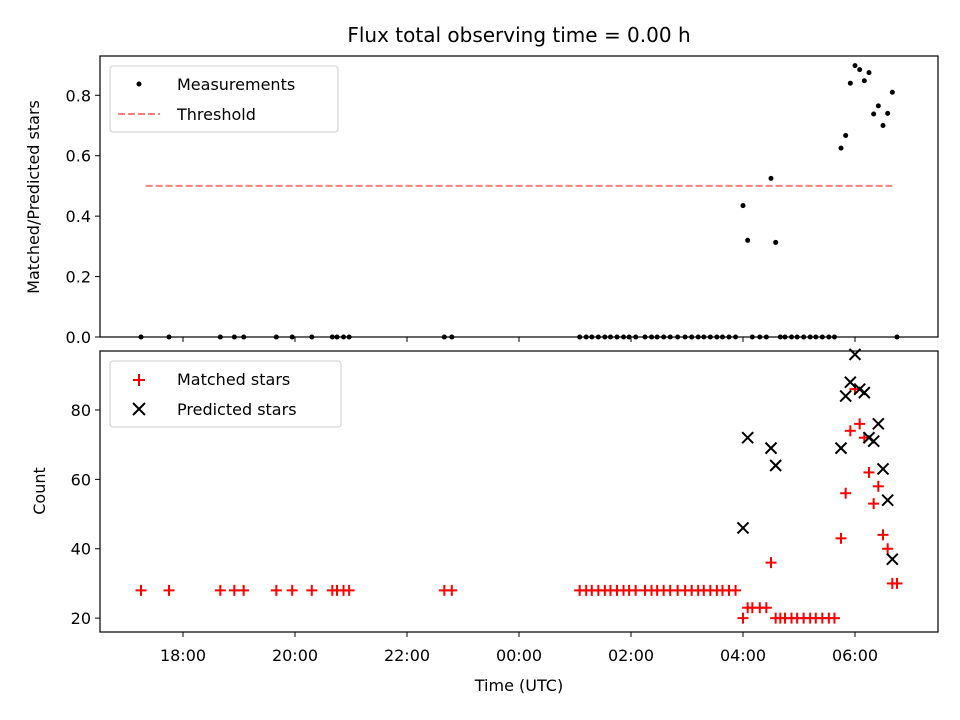 Image resolution: width=960 pixels, height=720 pixels. Describe the element at coordinates (78, 337) in the screenshot. I see `top-y-tick-label: 0.0` at that location.